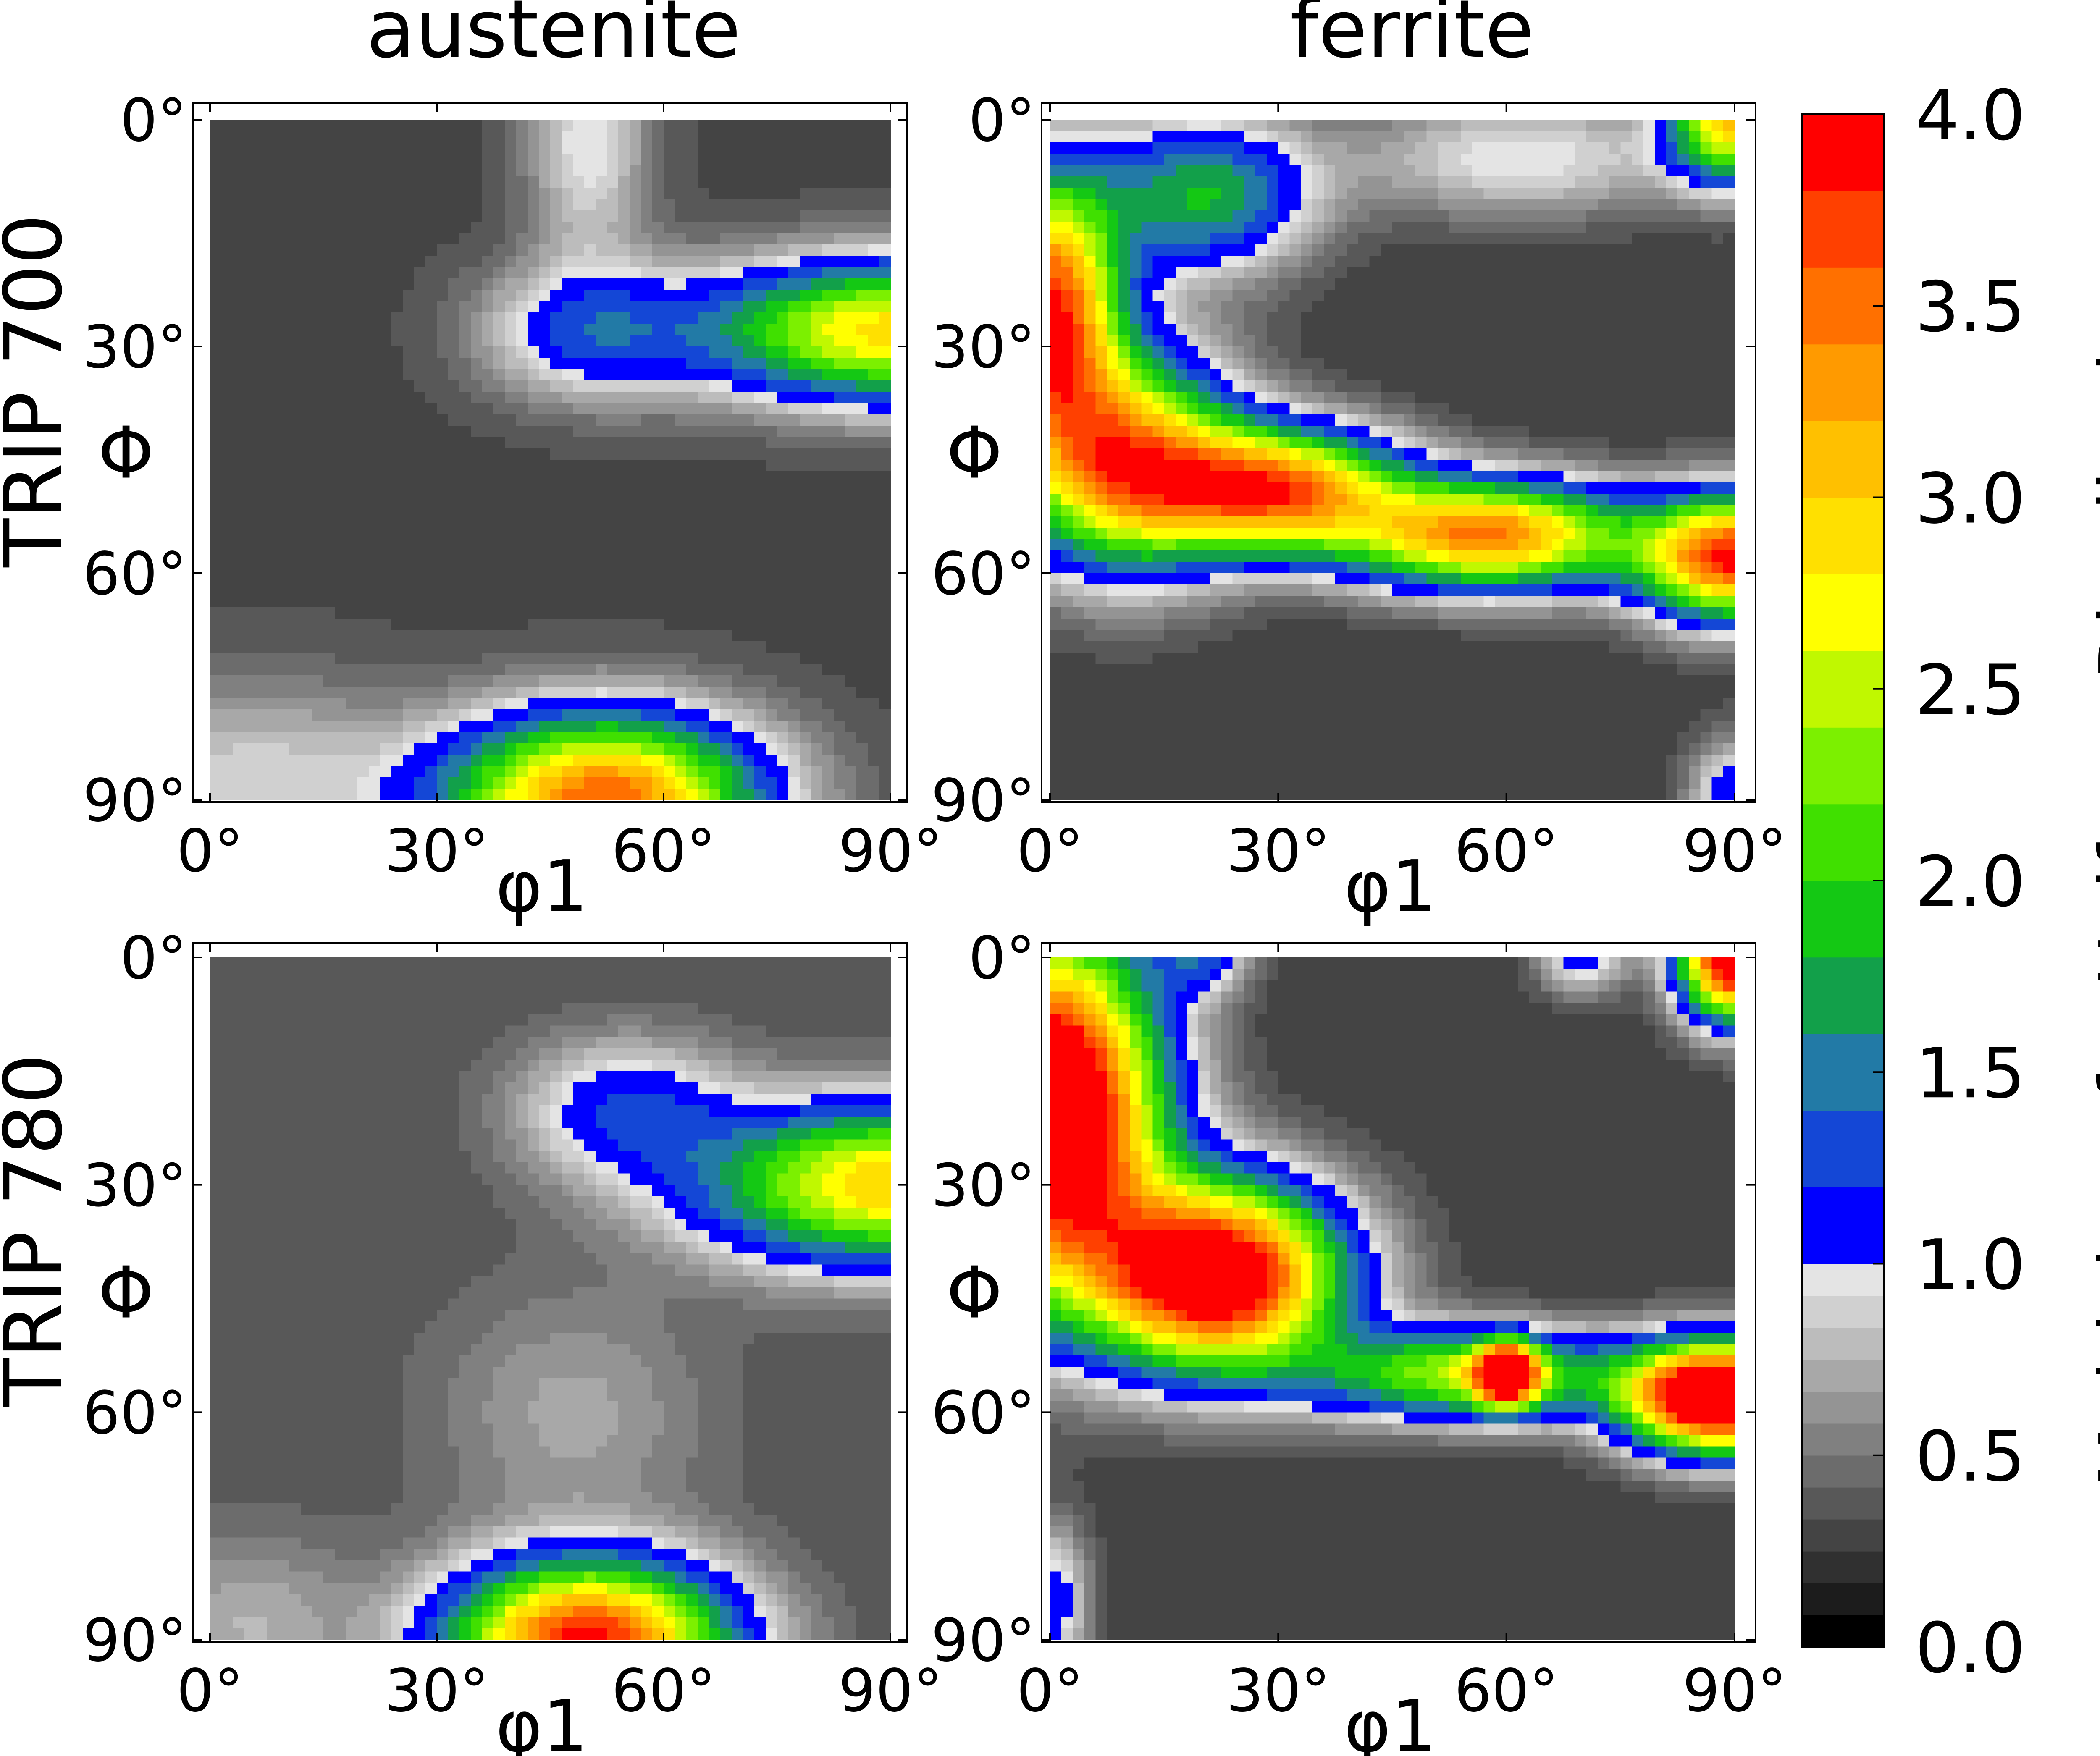  What do you see at coordinates (542, 887) in the screenshot?
I see `x-axis-label: φ1` at bounding box center [542, 887].